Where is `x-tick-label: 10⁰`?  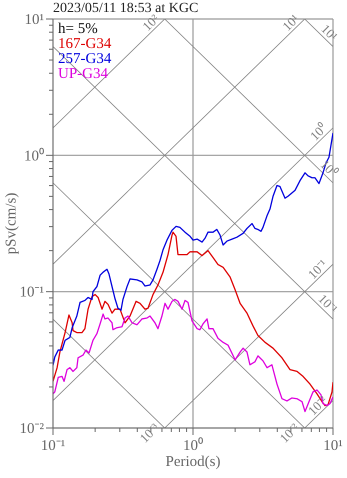
x-tick-label: 10⁰ is located at coordinates (193, 445).